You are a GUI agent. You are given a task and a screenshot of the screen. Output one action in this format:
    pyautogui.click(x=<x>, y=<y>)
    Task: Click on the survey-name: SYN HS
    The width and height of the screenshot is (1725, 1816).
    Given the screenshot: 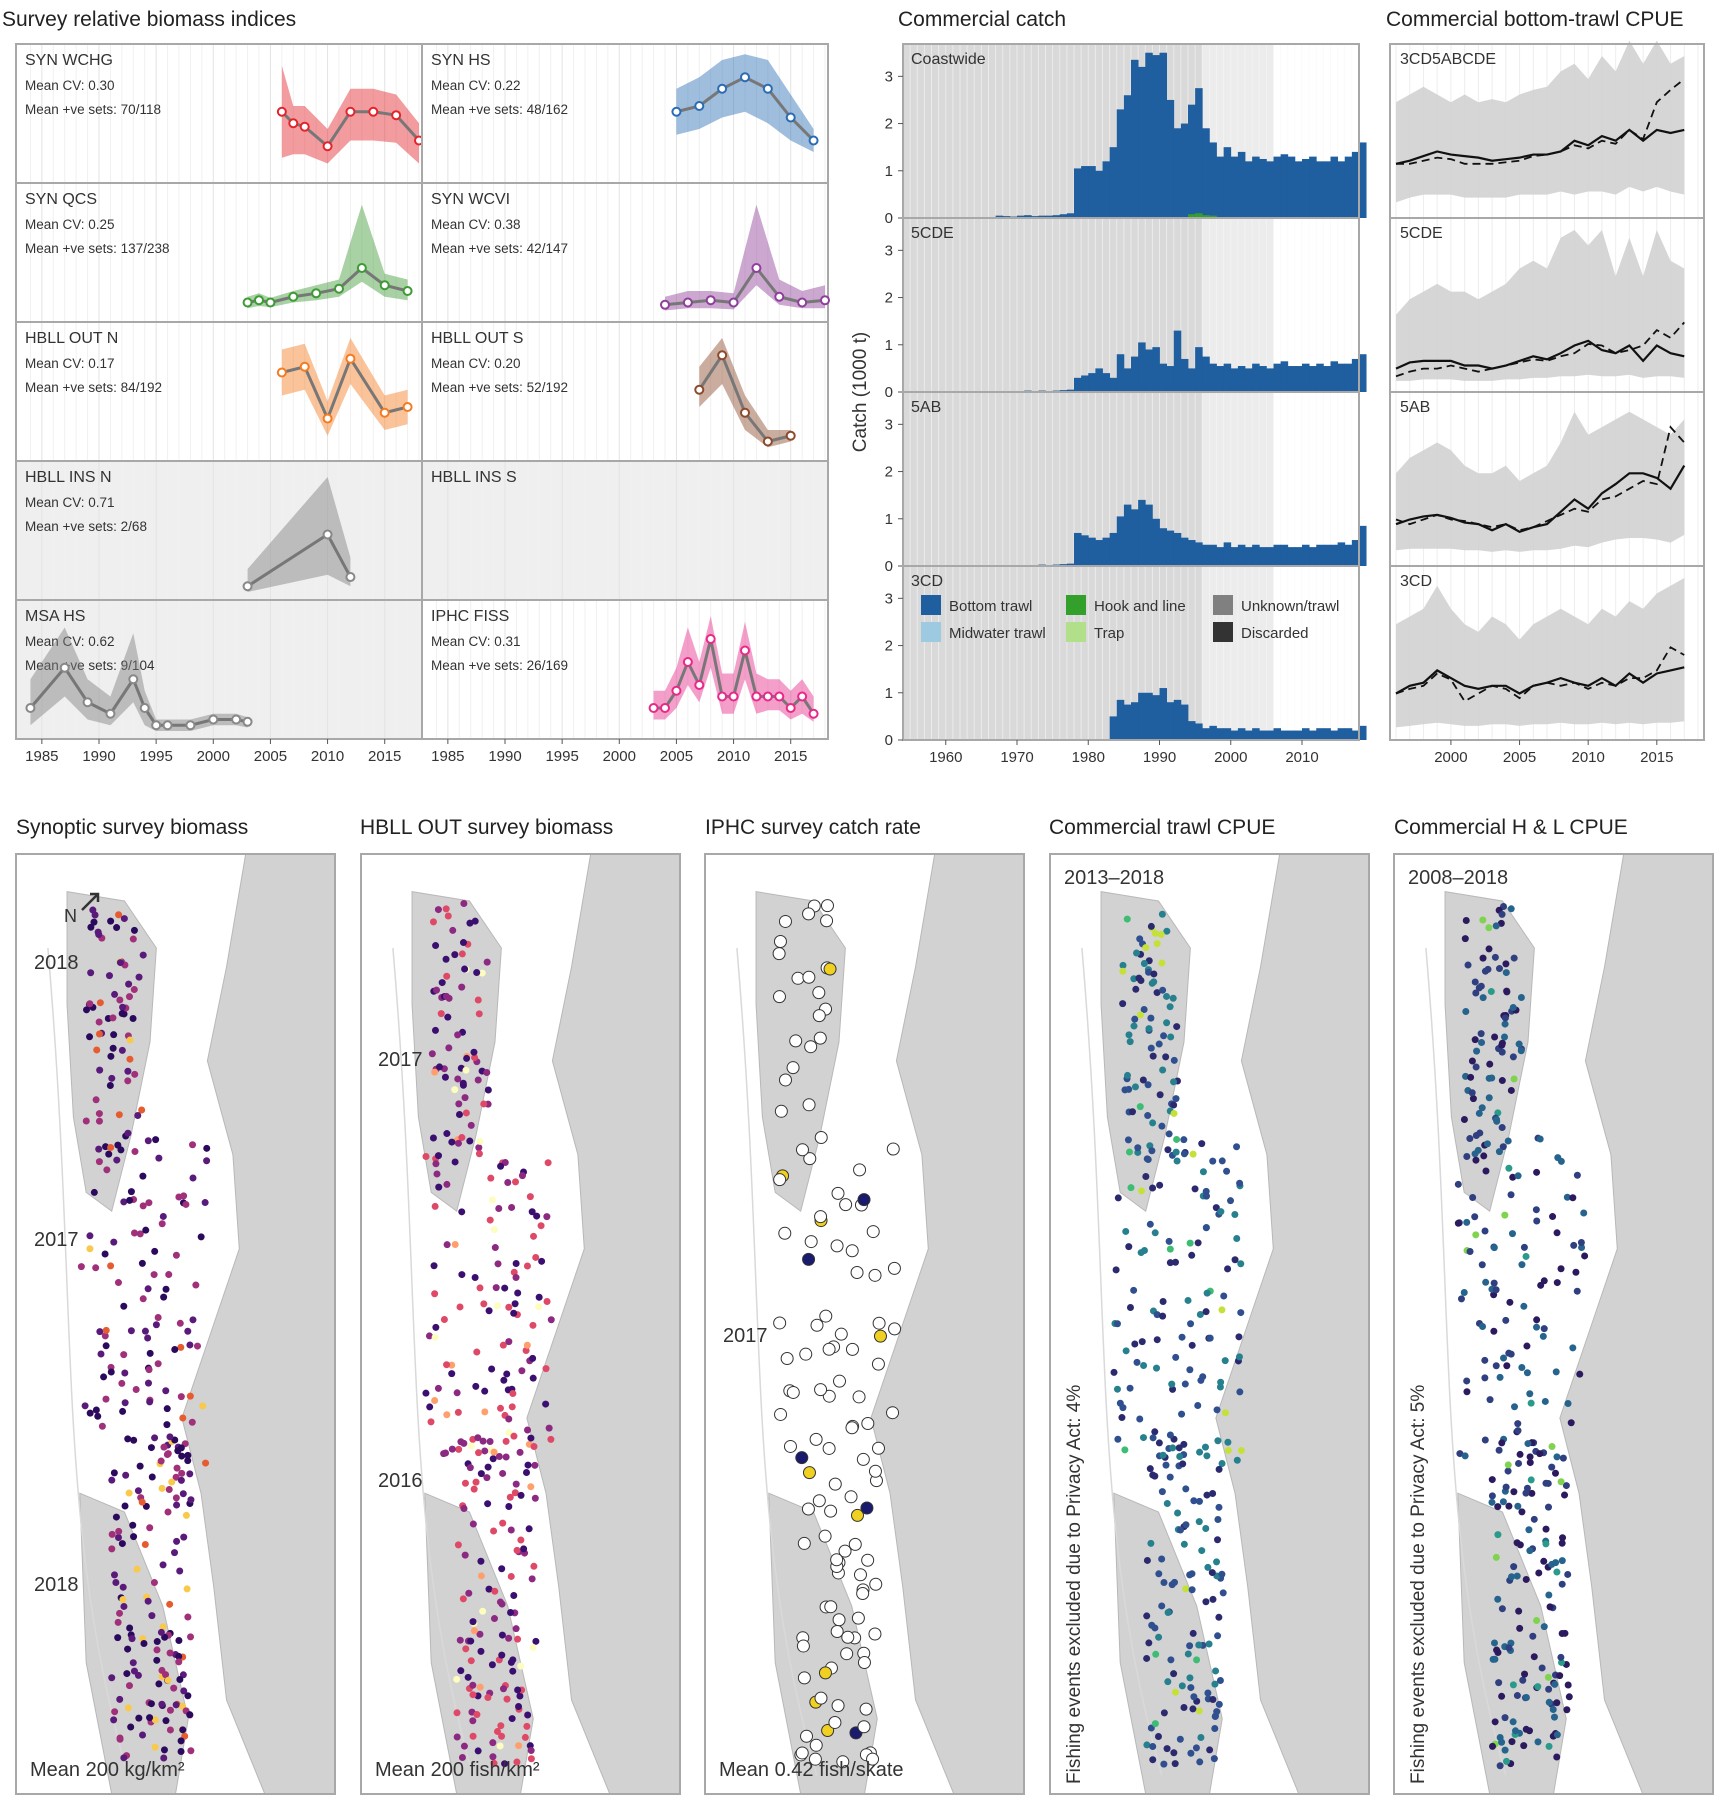 What is the action you would take?
    pyautogui.click(x=461, y=60)
    